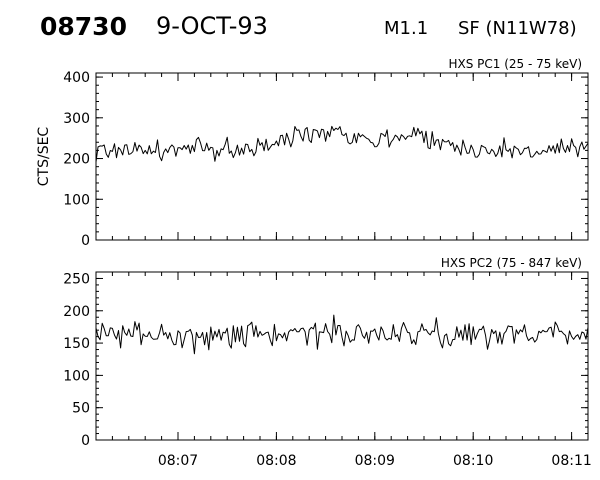 The image size is (600, 480). I want to click on x-tick-label: 08:07, so click(178, 461).